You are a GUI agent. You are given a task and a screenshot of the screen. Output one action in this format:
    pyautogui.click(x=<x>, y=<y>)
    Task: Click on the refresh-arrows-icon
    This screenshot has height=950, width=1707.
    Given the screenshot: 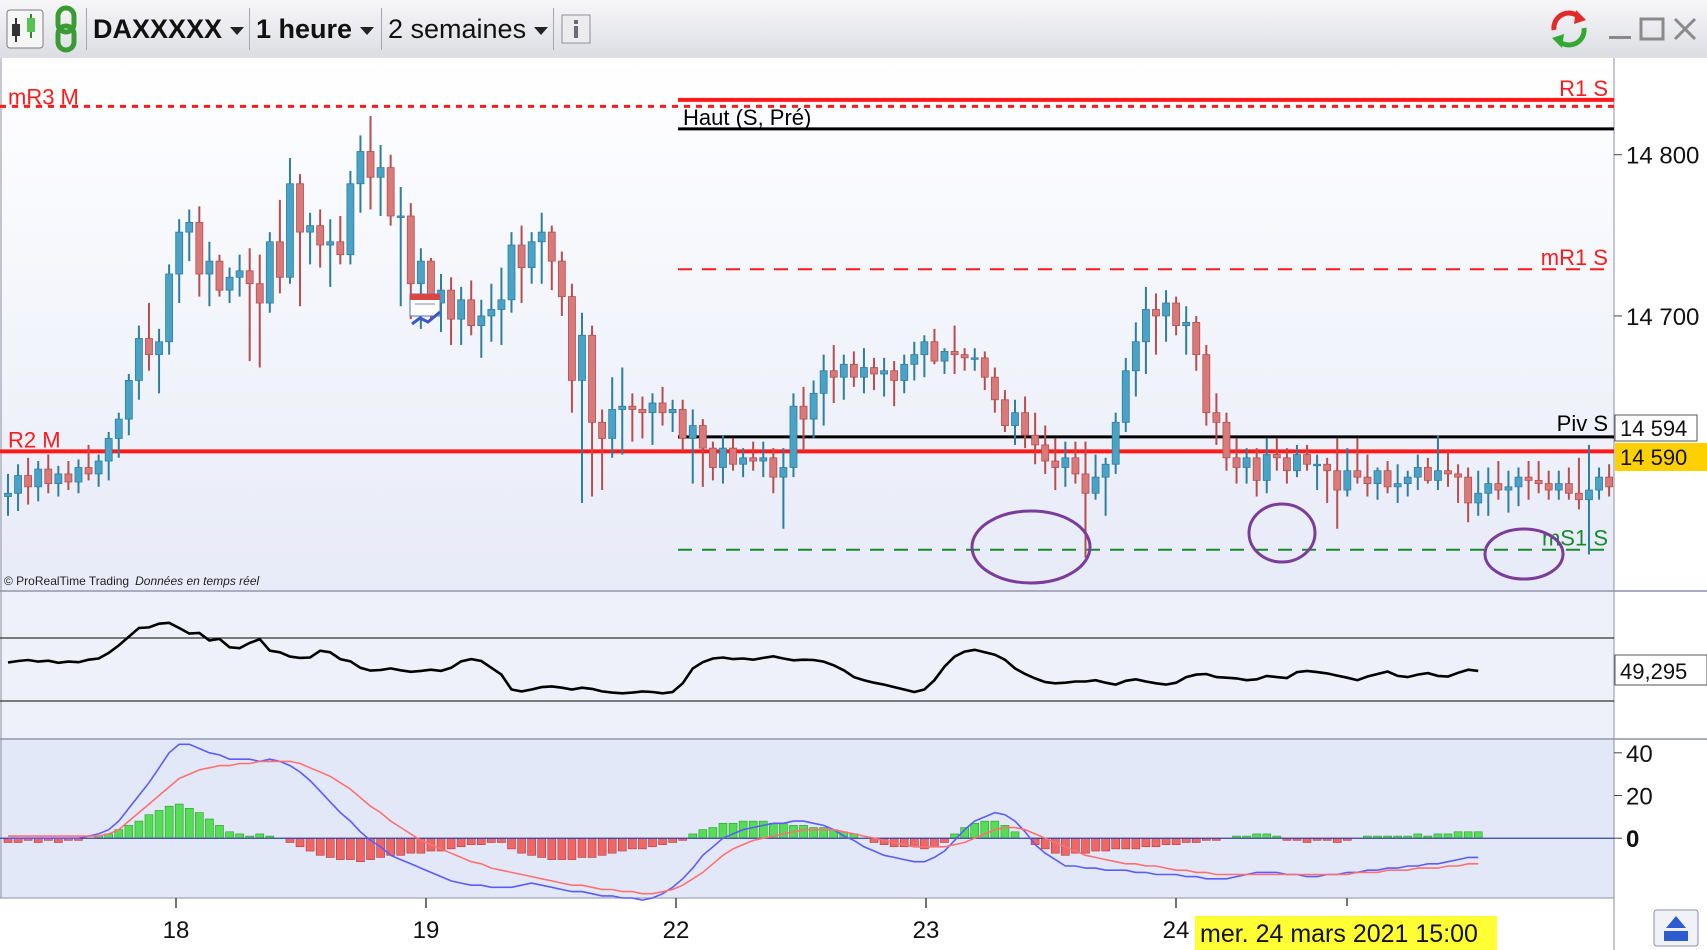 What is the action you would take?
    pyautogui.click(x=1569, y=29)
    